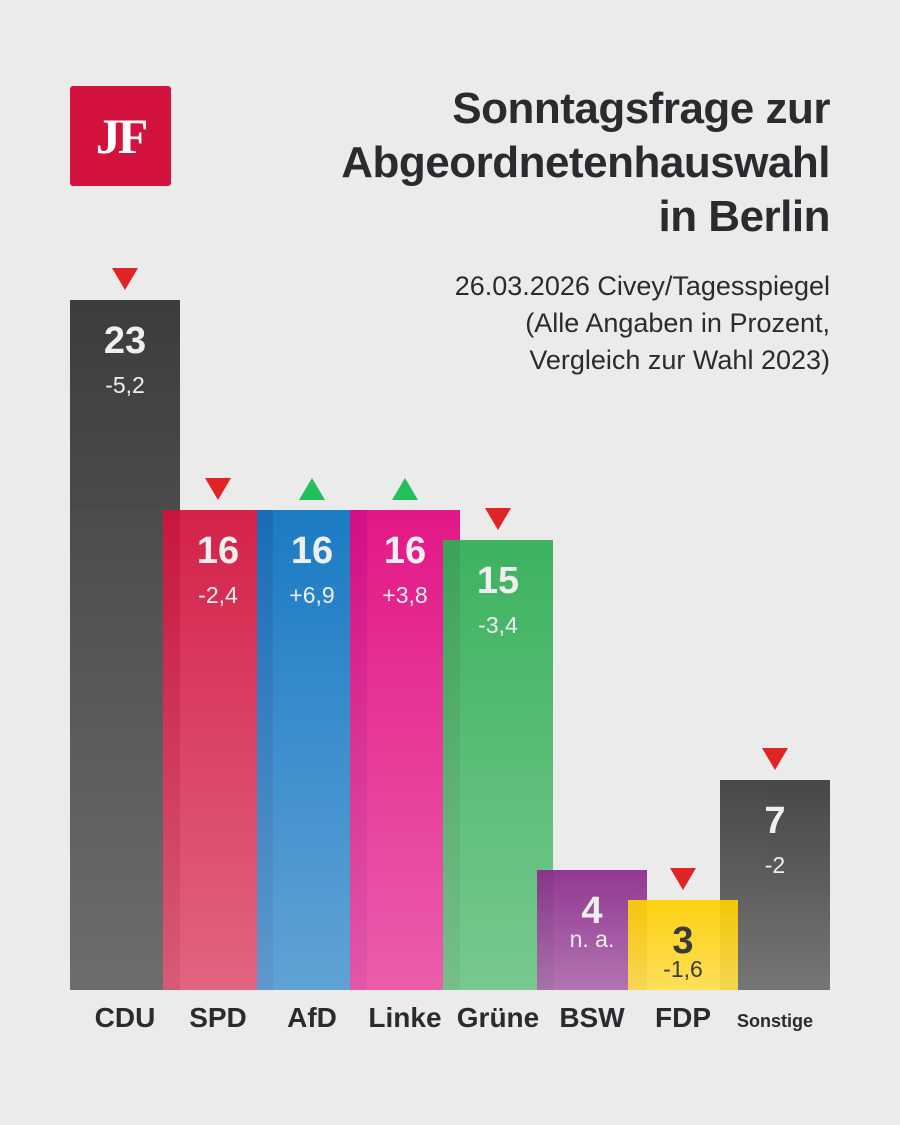 The image size is (900, 1125). I want to click on value-label: 15, so click(498, 581).